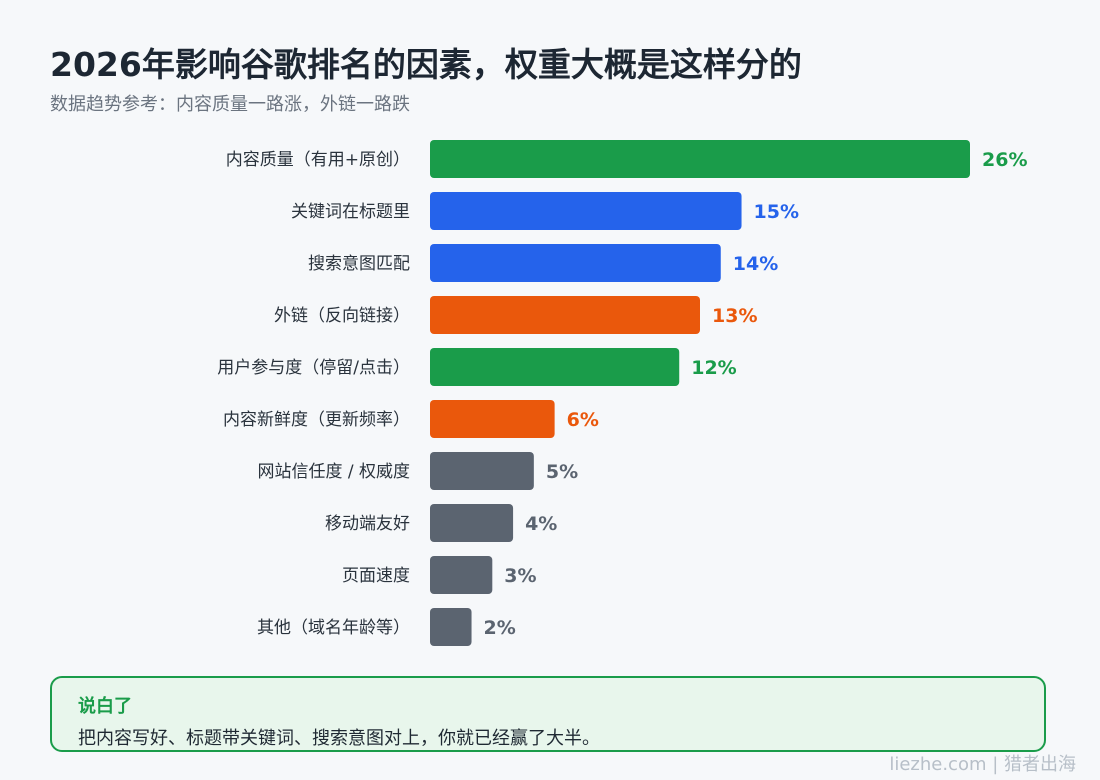 The image size is (1100, 780). Describe the element at coordinates (541, 524) in the screenshot. I see `value-label: 4%` at that location.